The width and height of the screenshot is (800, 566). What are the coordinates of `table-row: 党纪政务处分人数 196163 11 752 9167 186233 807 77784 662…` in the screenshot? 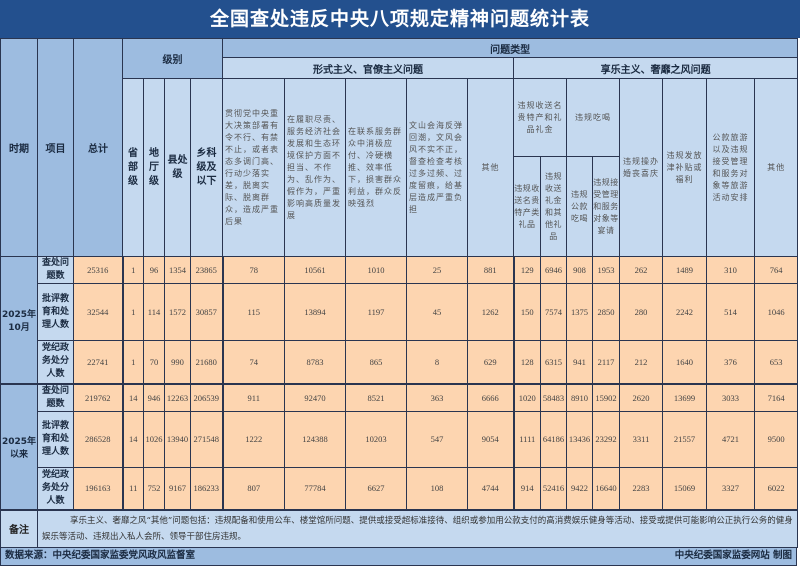 It's located at (399, 488).